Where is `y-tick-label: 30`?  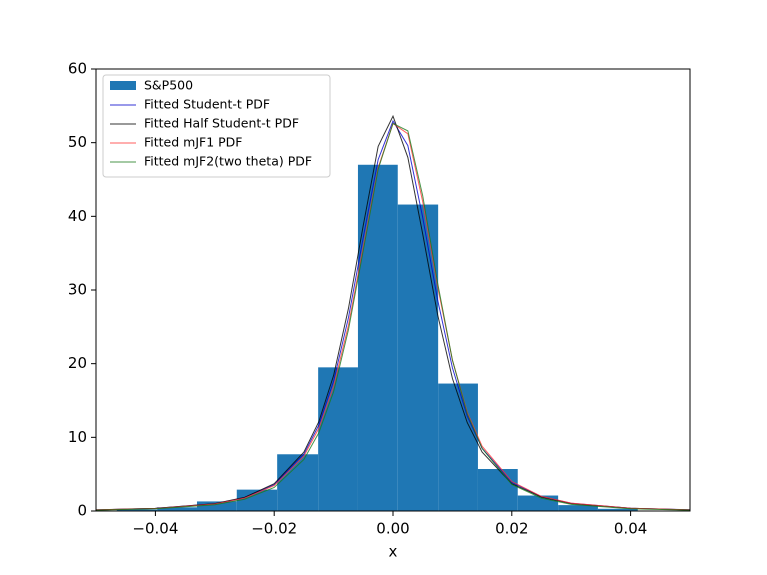
y-tick-label: 30 is located at coordinates (77, 290).